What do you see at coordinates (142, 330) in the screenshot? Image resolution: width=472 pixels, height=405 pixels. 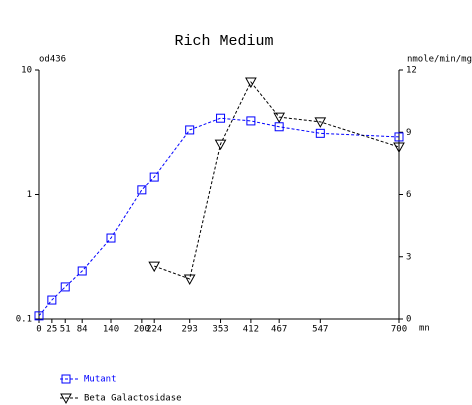 I see `x-tick-label: 200` at bounding box center [142, 330].